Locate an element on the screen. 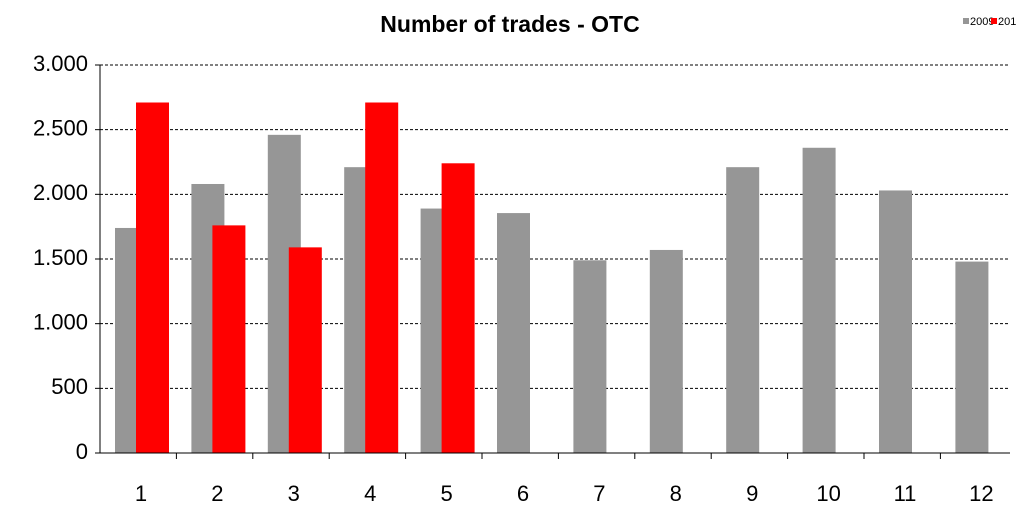  y-tick-label: 3.000 is located at coordinates (60, 63).